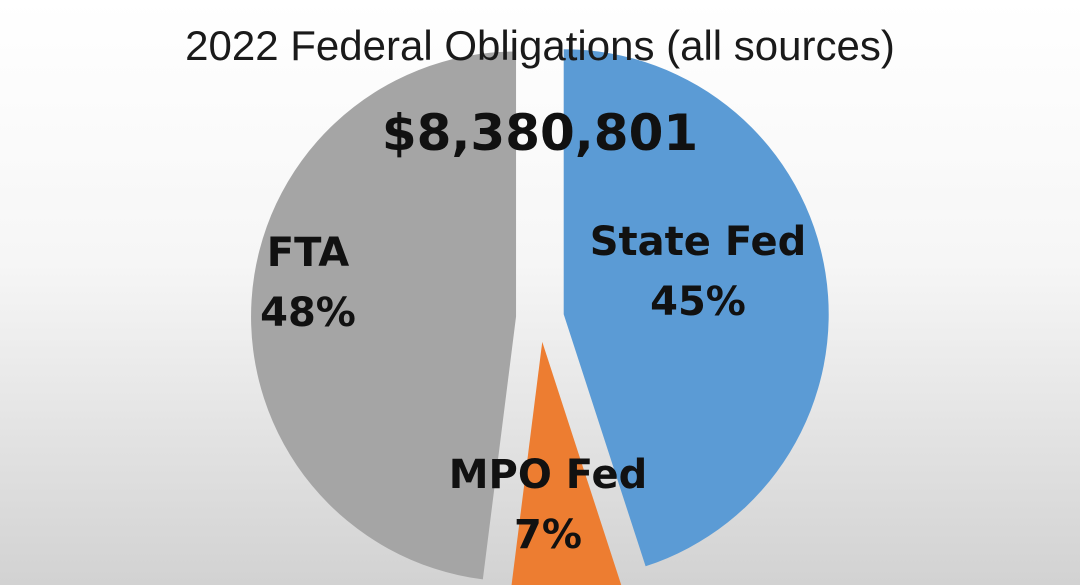 The image size is (1080, 585). Describe the element at coordinates (540, 45) in the screenshot. I see `chart-title: 2022 Federal Obligations (all sources)` at that location.